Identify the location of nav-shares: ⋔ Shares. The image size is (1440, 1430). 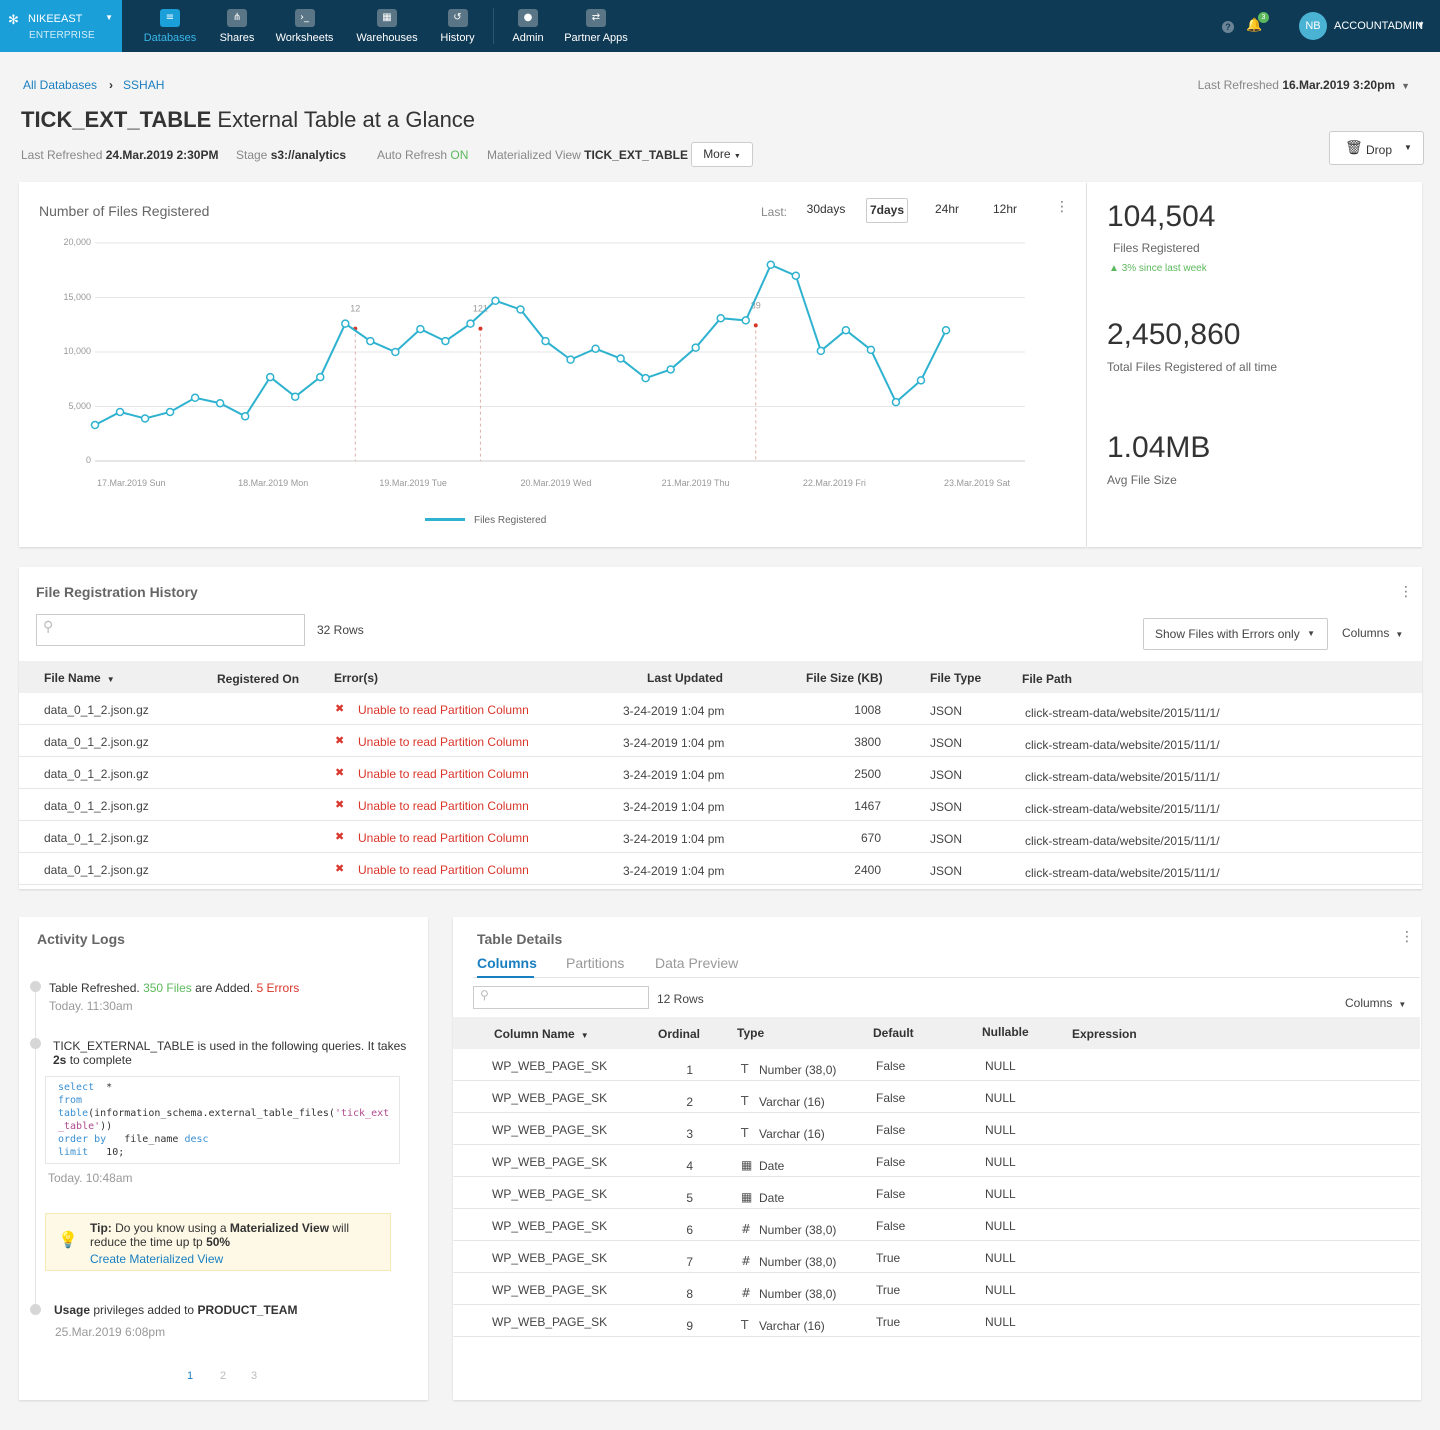
(237, 26).